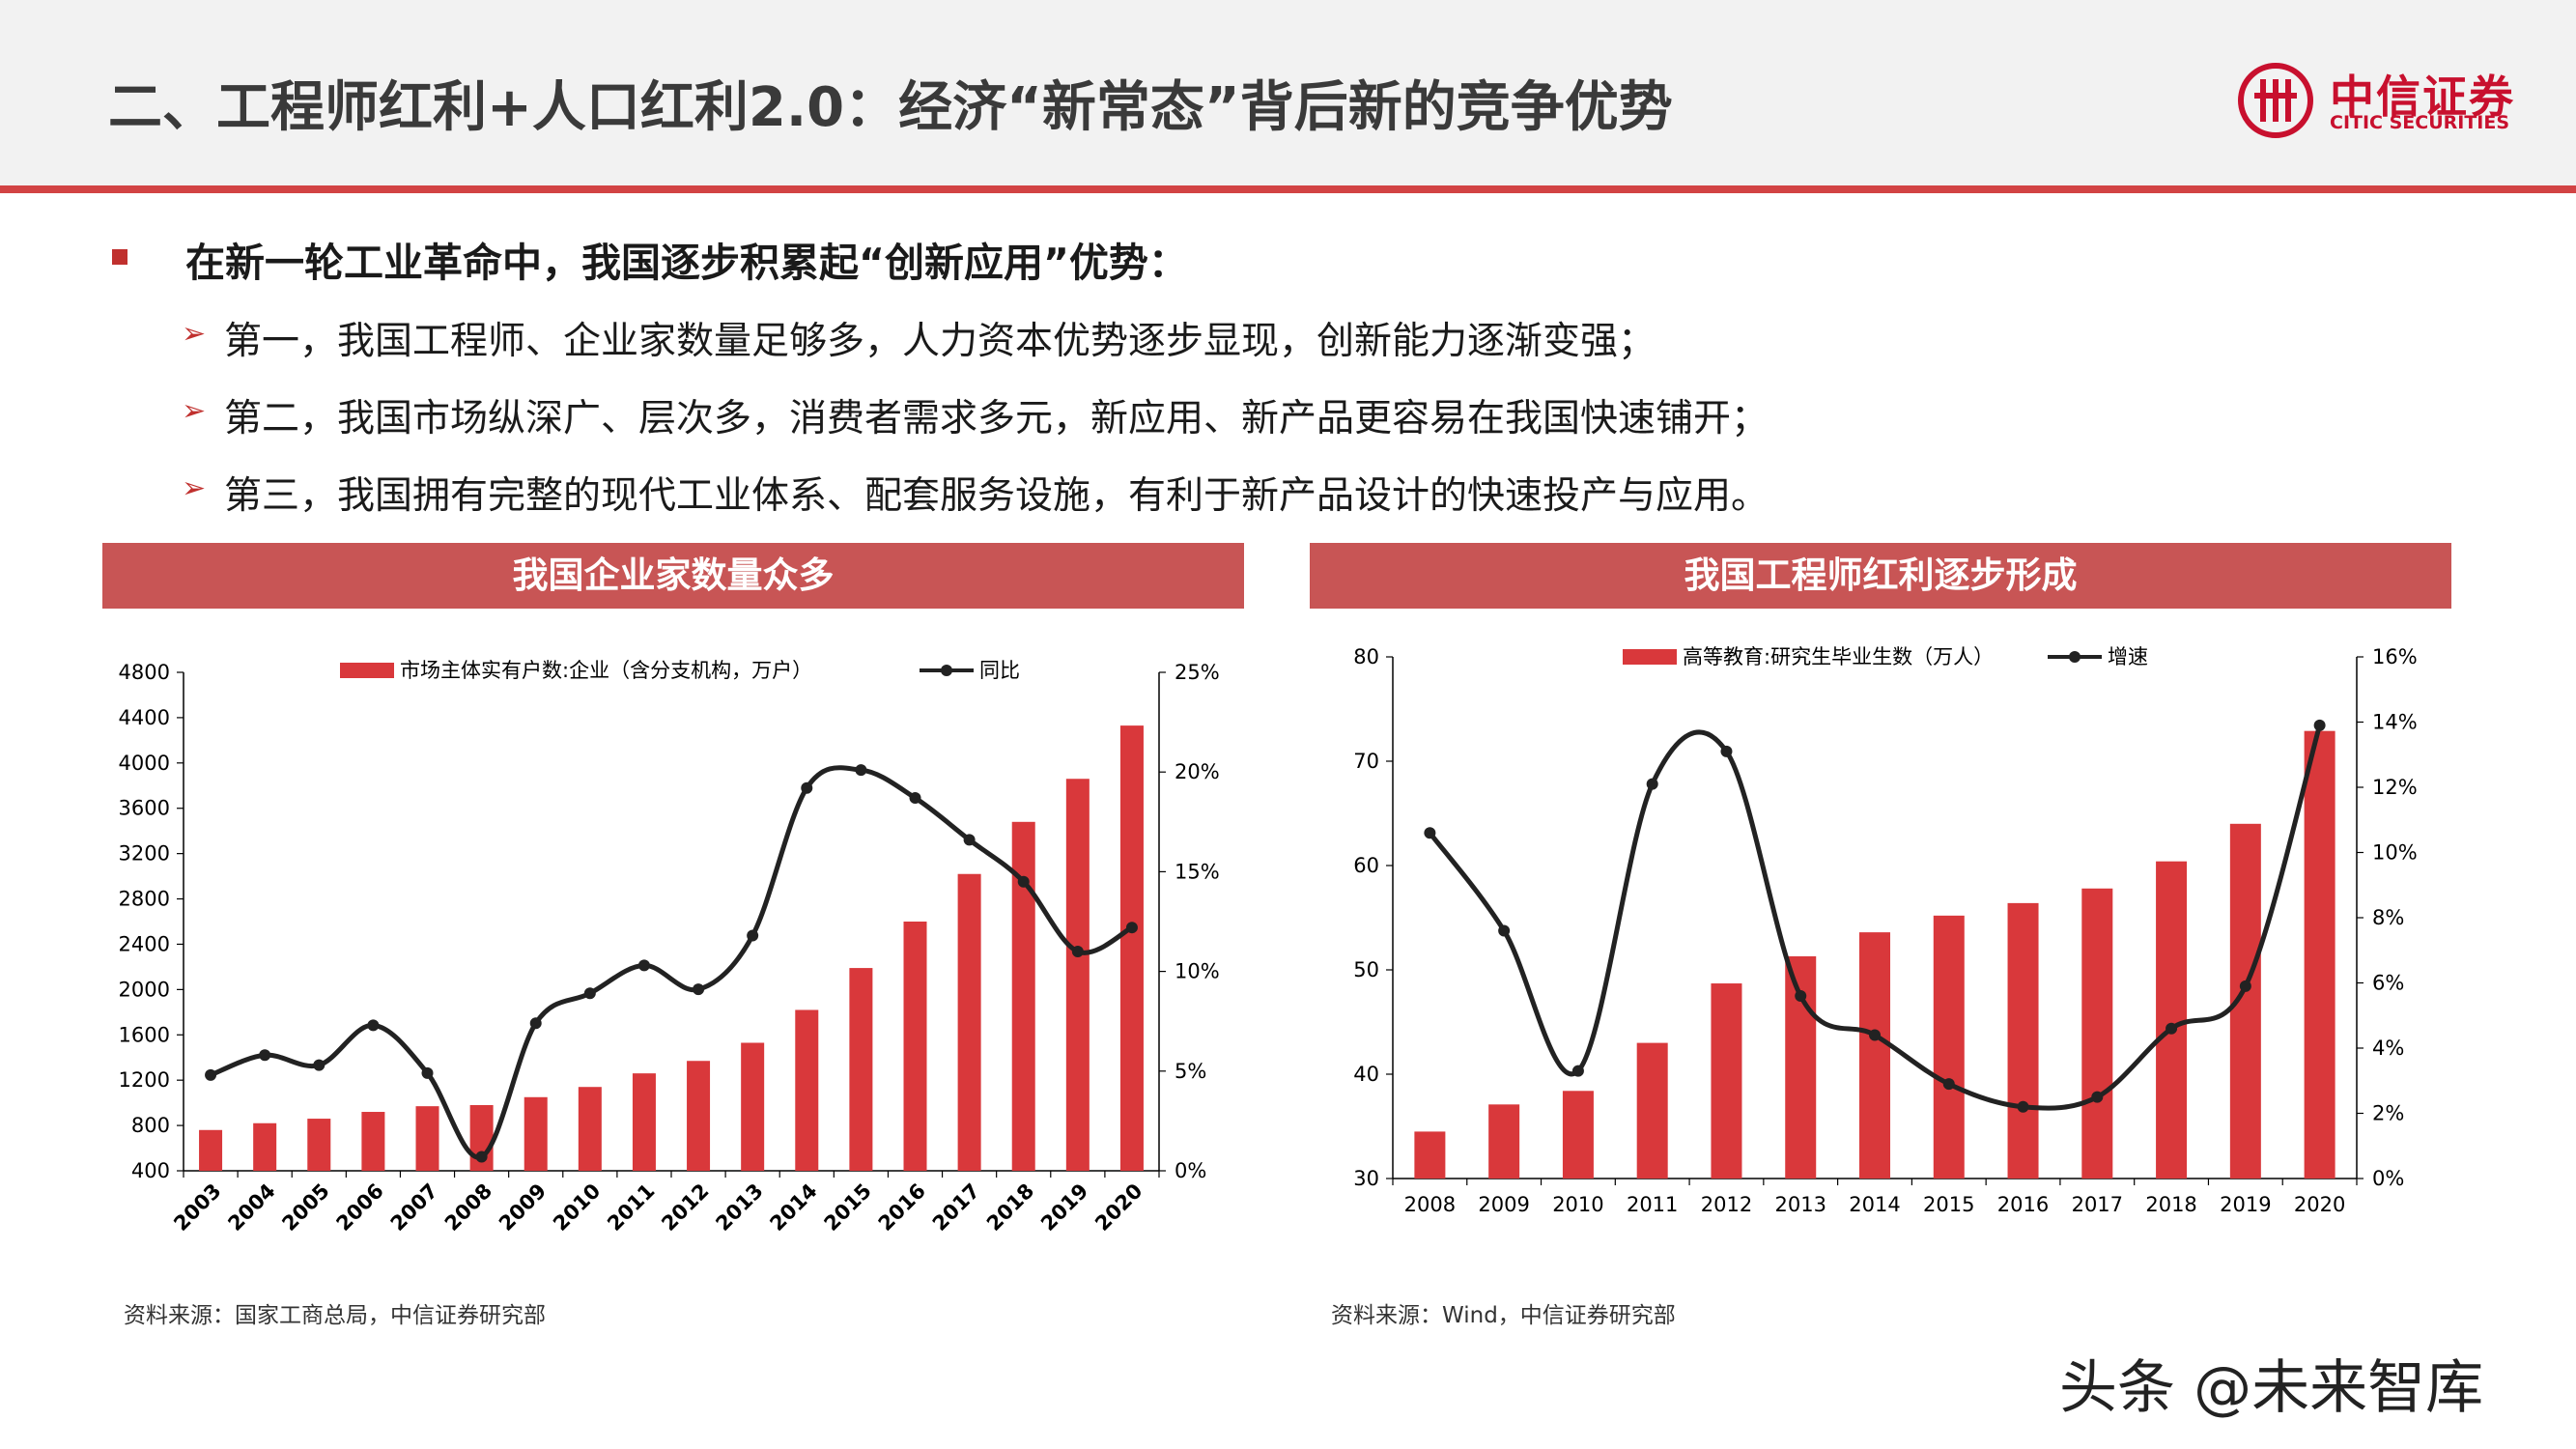 The width and height of the screenshot is (2576, 1449). What do you see at coordinates (1288, 189) in the screenshot?
I see `header-divider` at bounding box center [1288, 189].